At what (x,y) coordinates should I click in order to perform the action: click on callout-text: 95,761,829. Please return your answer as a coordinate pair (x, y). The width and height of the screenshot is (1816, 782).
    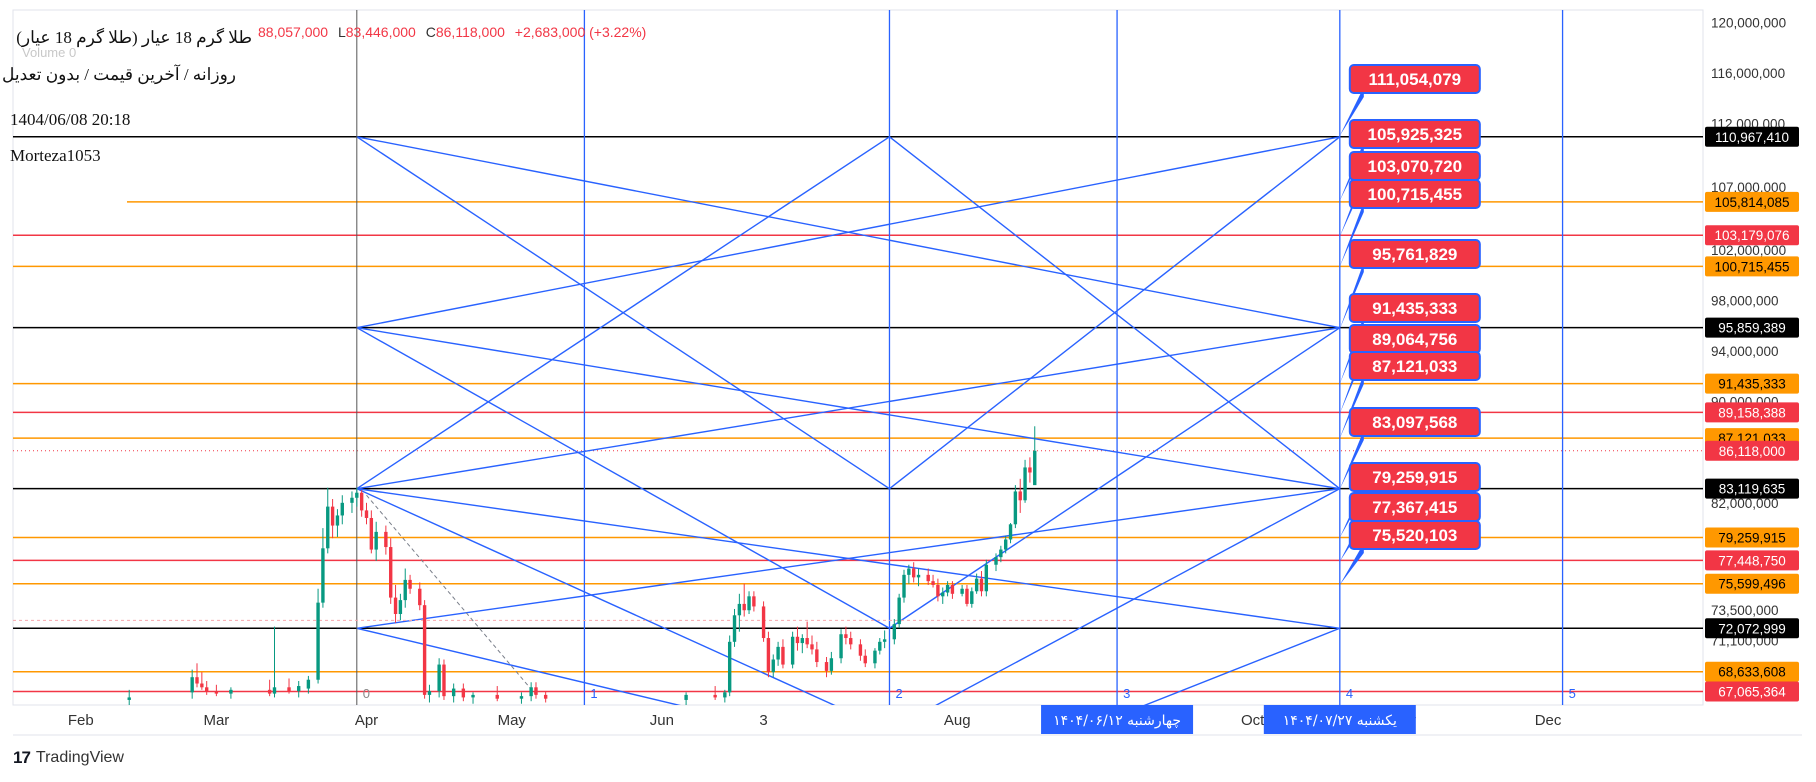
    Looking at the image, I should click on (1414, 254).